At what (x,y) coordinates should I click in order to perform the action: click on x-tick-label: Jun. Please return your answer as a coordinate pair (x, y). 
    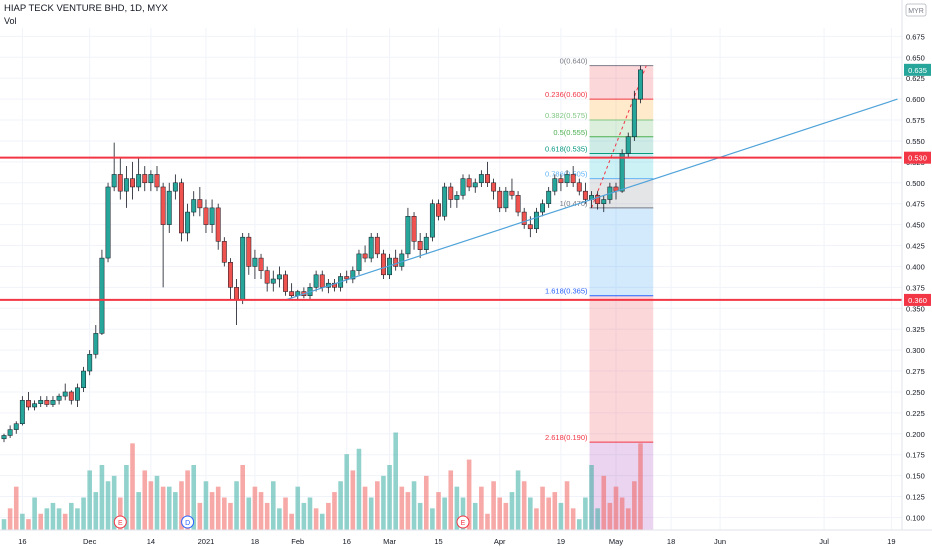
    Looking at the image, I should click on (720, 541).